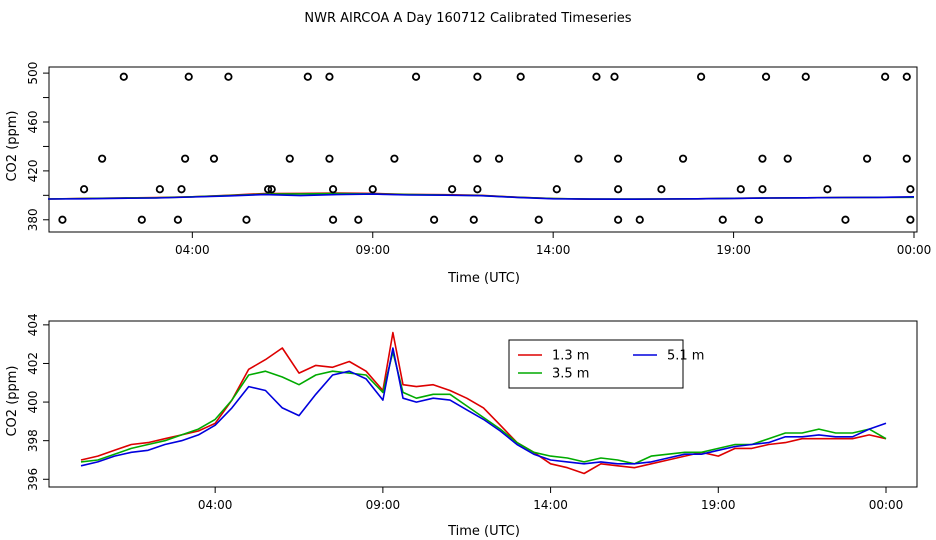  I want to click on top-x-tick-label: 14:00, so click(553, 250).